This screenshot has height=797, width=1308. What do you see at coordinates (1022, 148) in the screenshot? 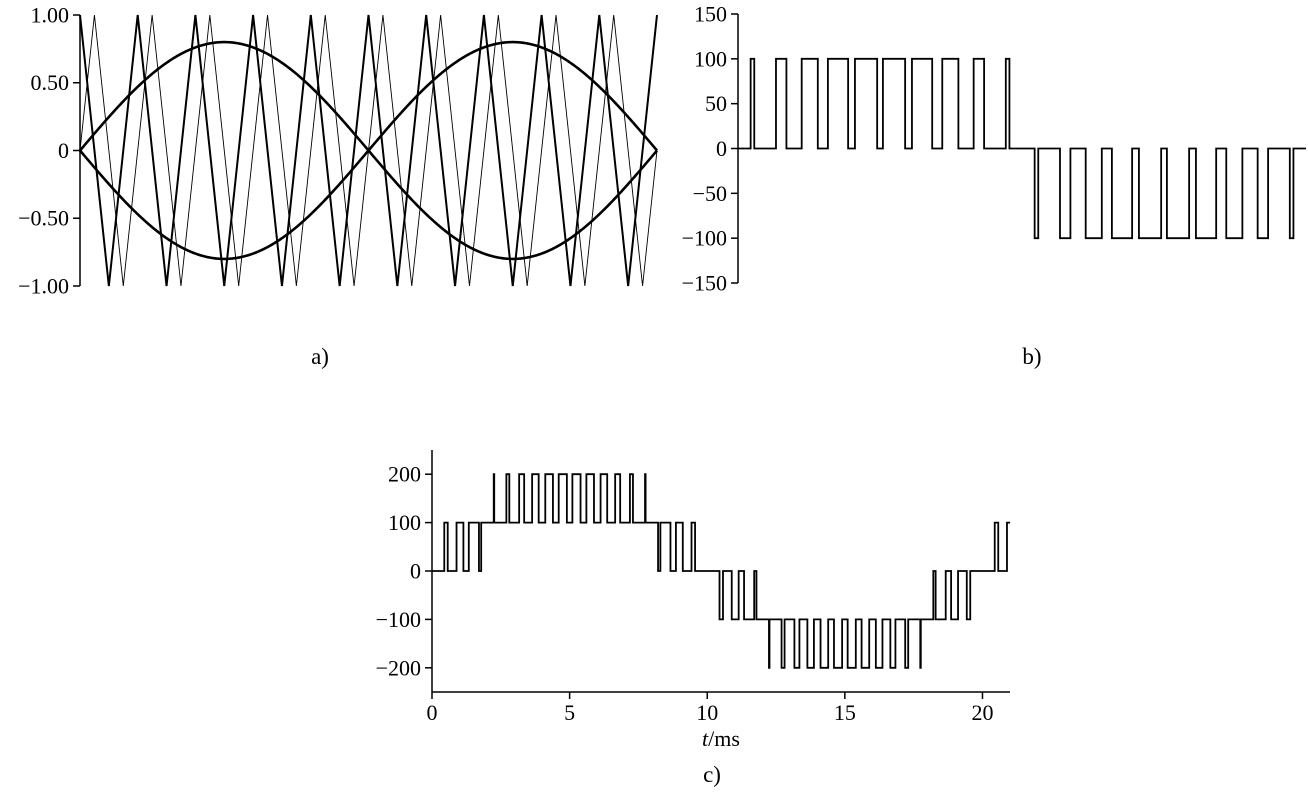
I see `pwm-output-path` at bounding box center [1022, 148].